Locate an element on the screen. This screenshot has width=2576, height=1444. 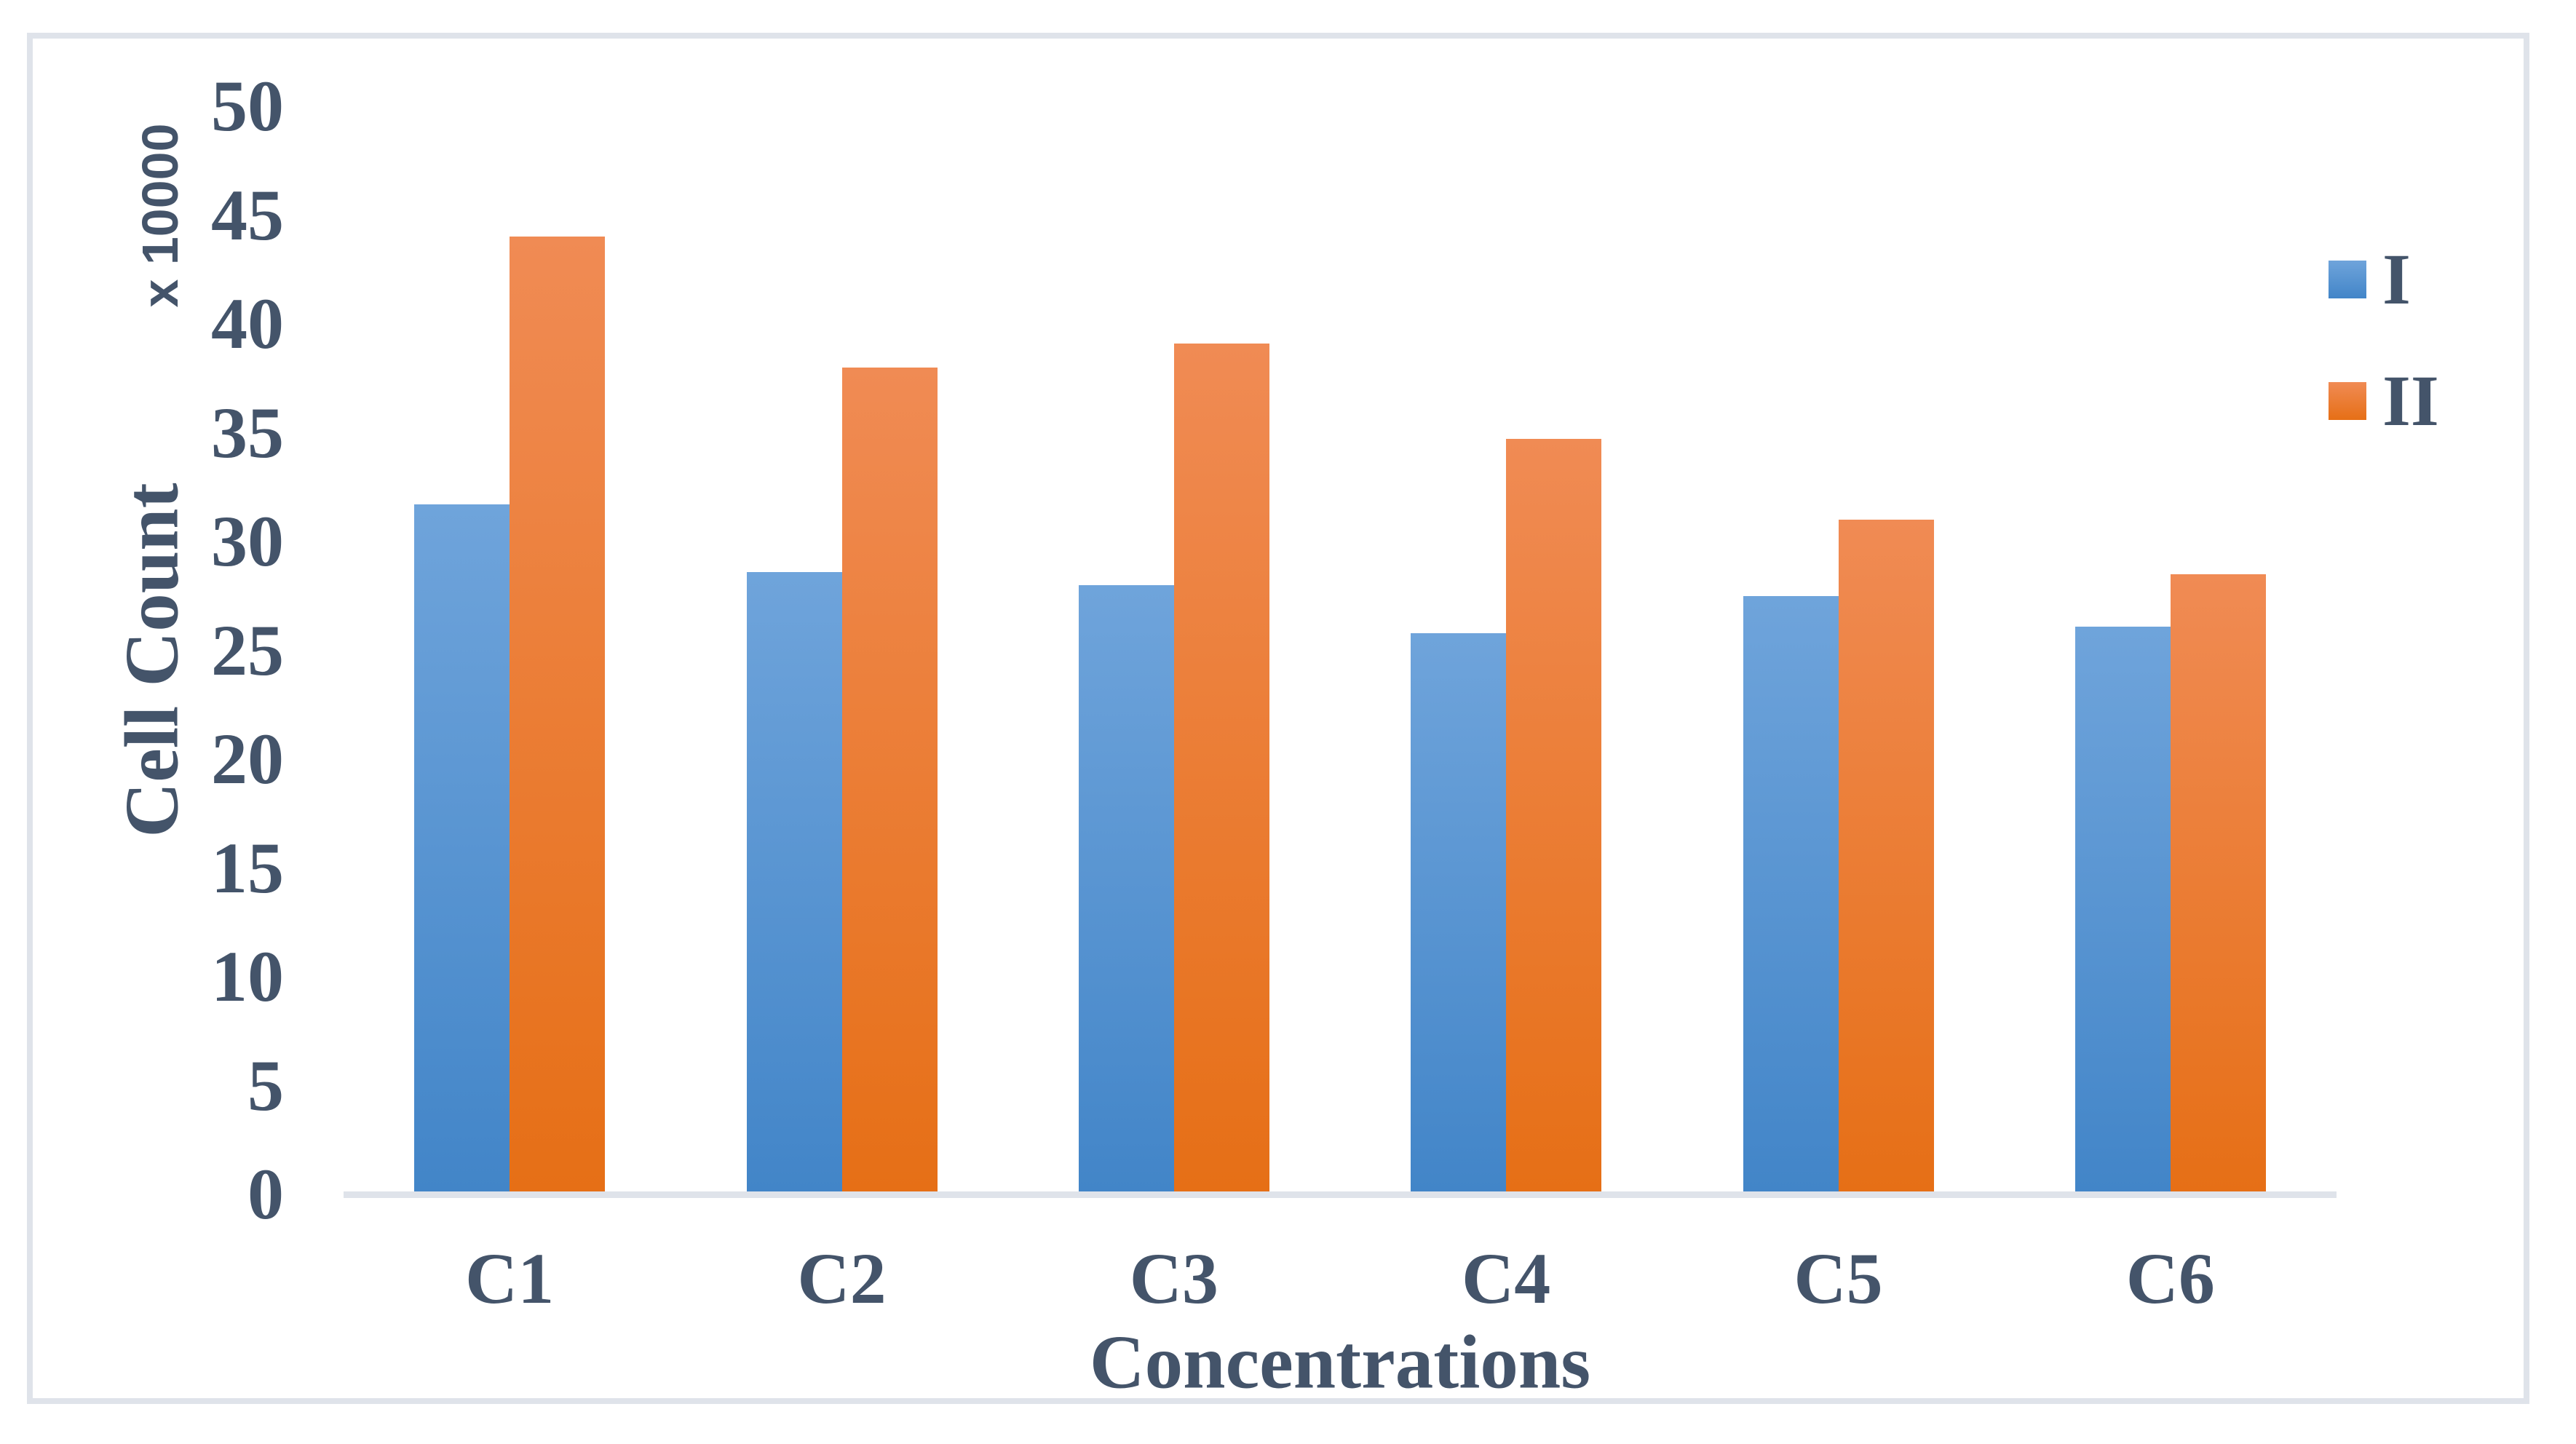
x-category-label-C1: C1 is located at coordinates (510, 1278).